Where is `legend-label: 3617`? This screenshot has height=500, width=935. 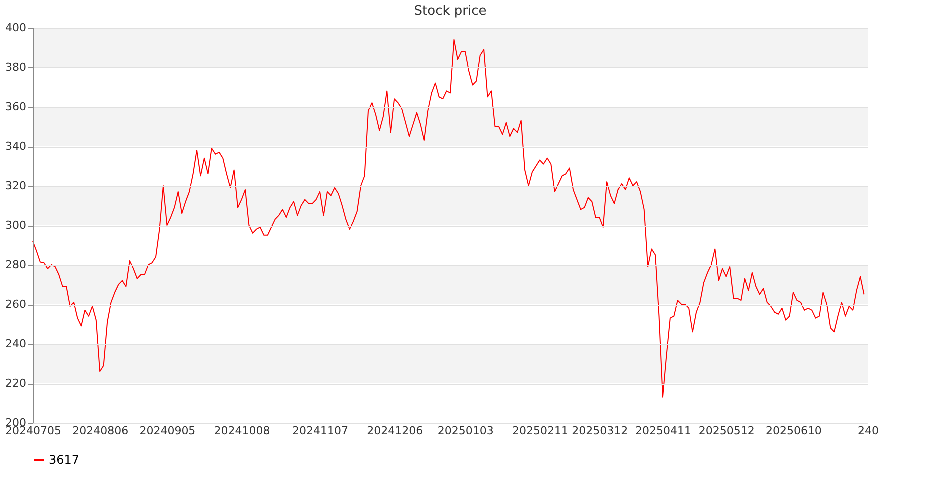
legend-label: 3617 is located at coordinates (64, 460).